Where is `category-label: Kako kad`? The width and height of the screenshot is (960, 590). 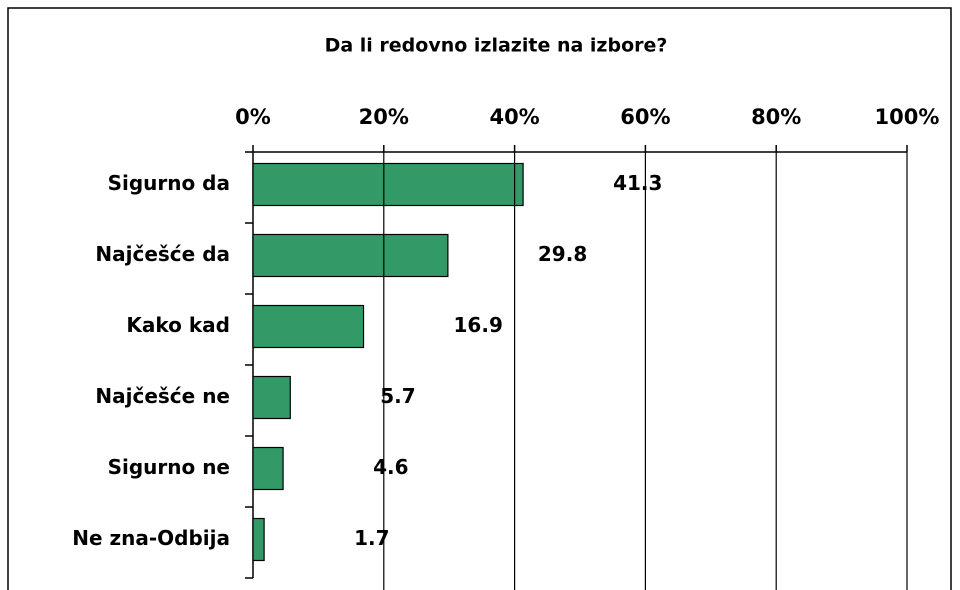
category-label: Kako kad is located at coordinates (178, 325).